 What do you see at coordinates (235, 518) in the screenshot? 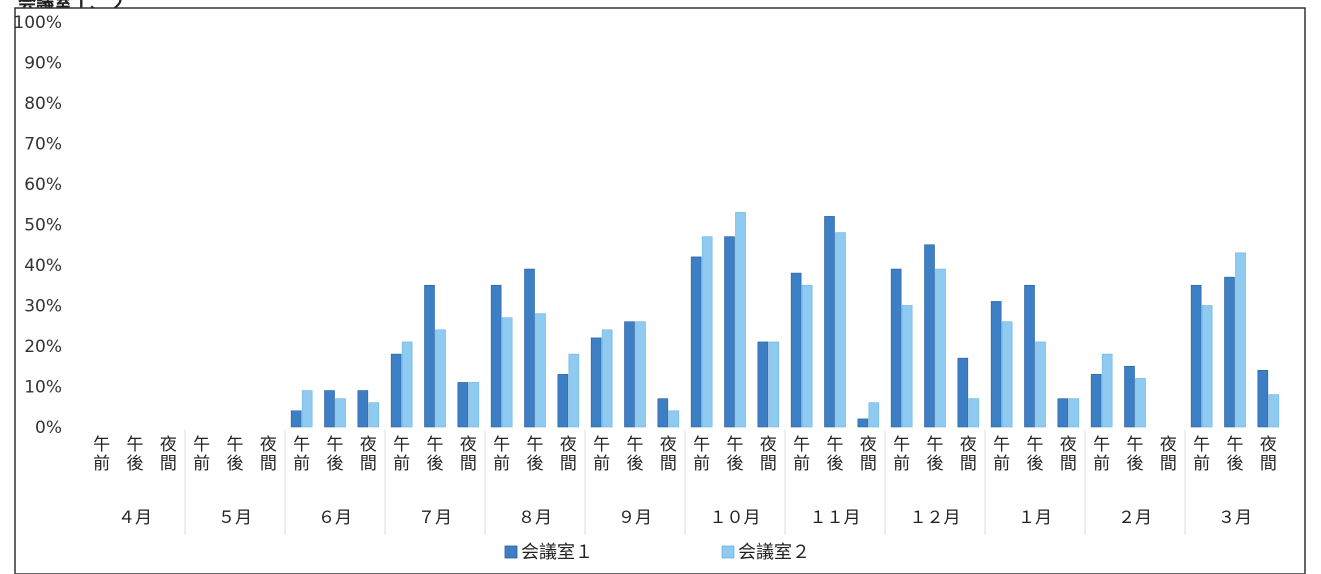
I see `month-label: ５月` at bounding box center [235, 518].